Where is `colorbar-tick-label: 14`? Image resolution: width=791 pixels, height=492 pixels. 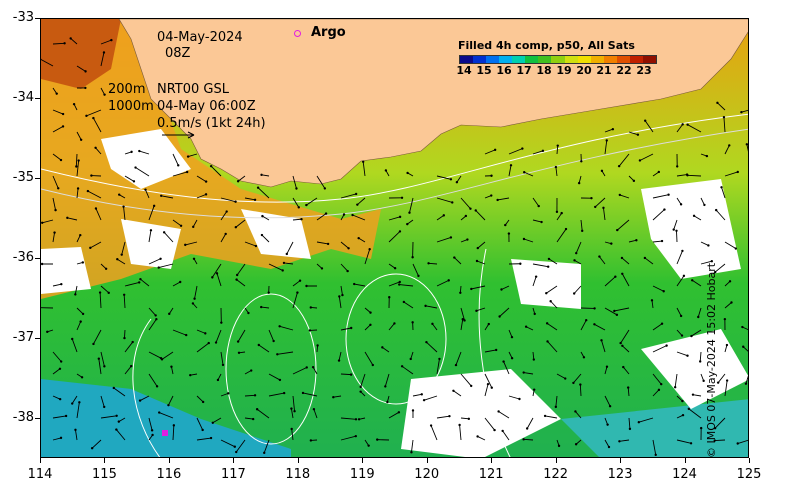 colorbar-tick-label: 14 is located at coordinates (464, 70).